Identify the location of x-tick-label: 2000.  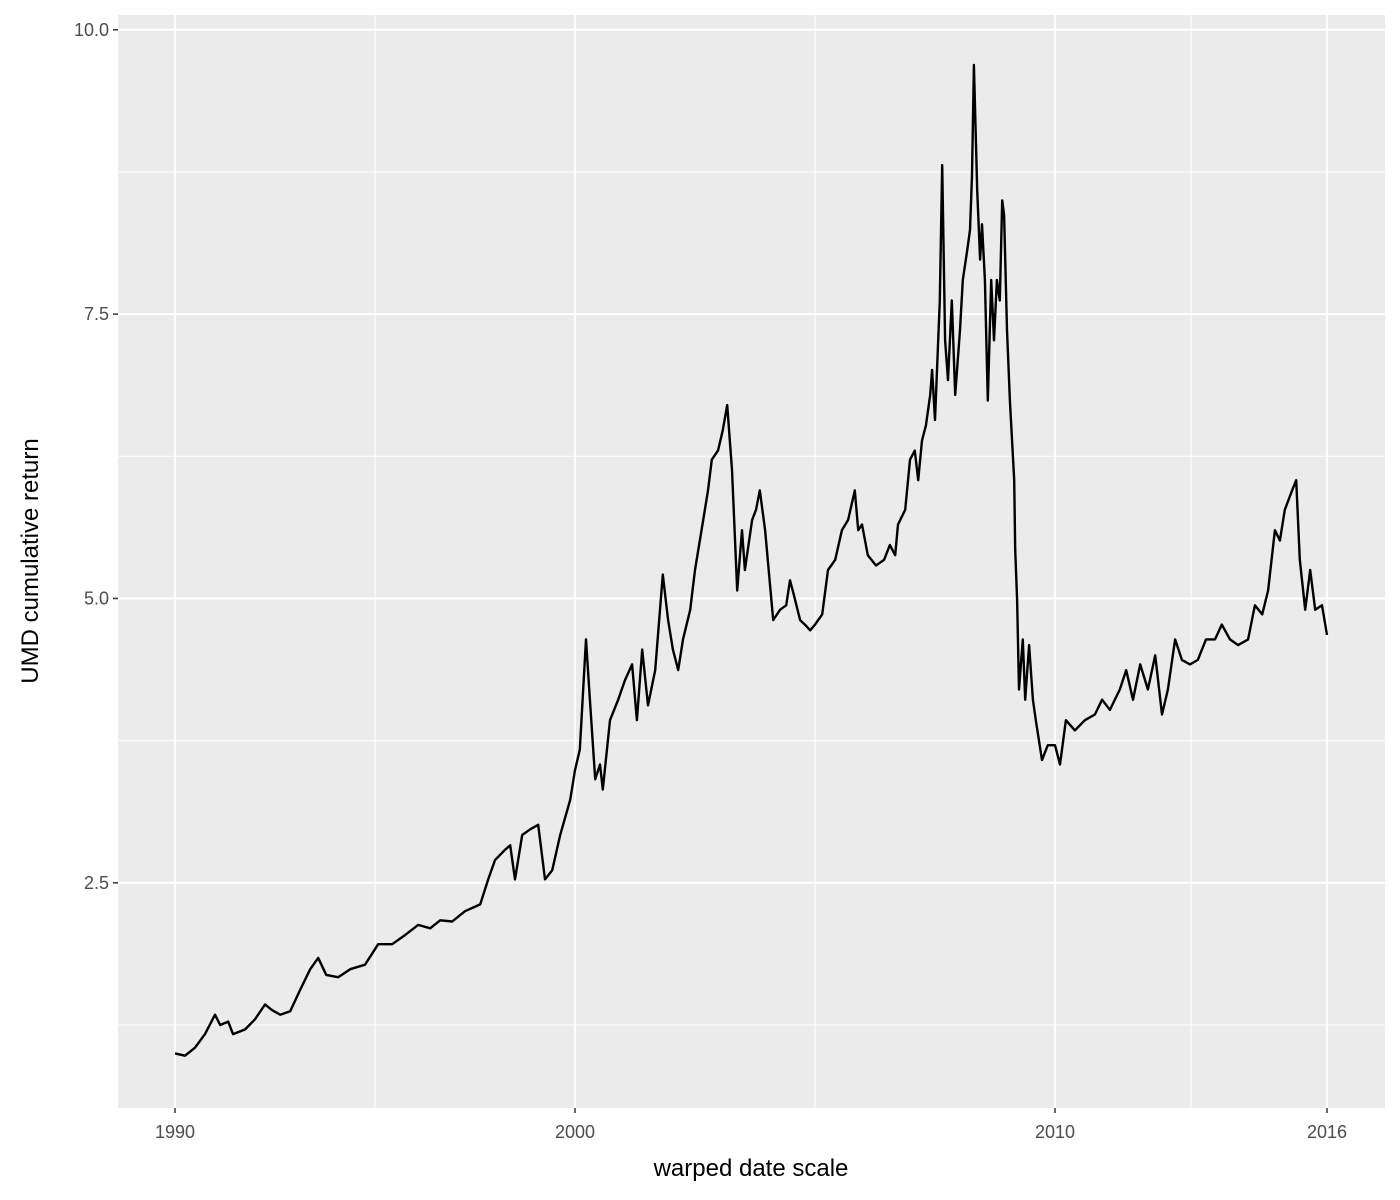
(575, 1132).